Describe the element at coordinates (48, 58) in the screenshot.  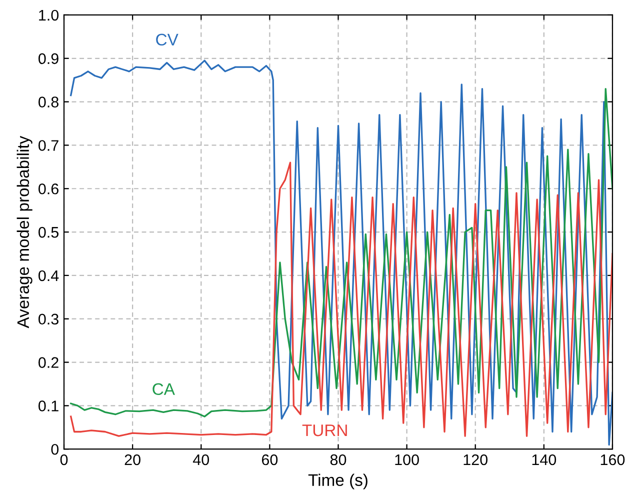
I see `y-tick-label: 0.9` at that location.